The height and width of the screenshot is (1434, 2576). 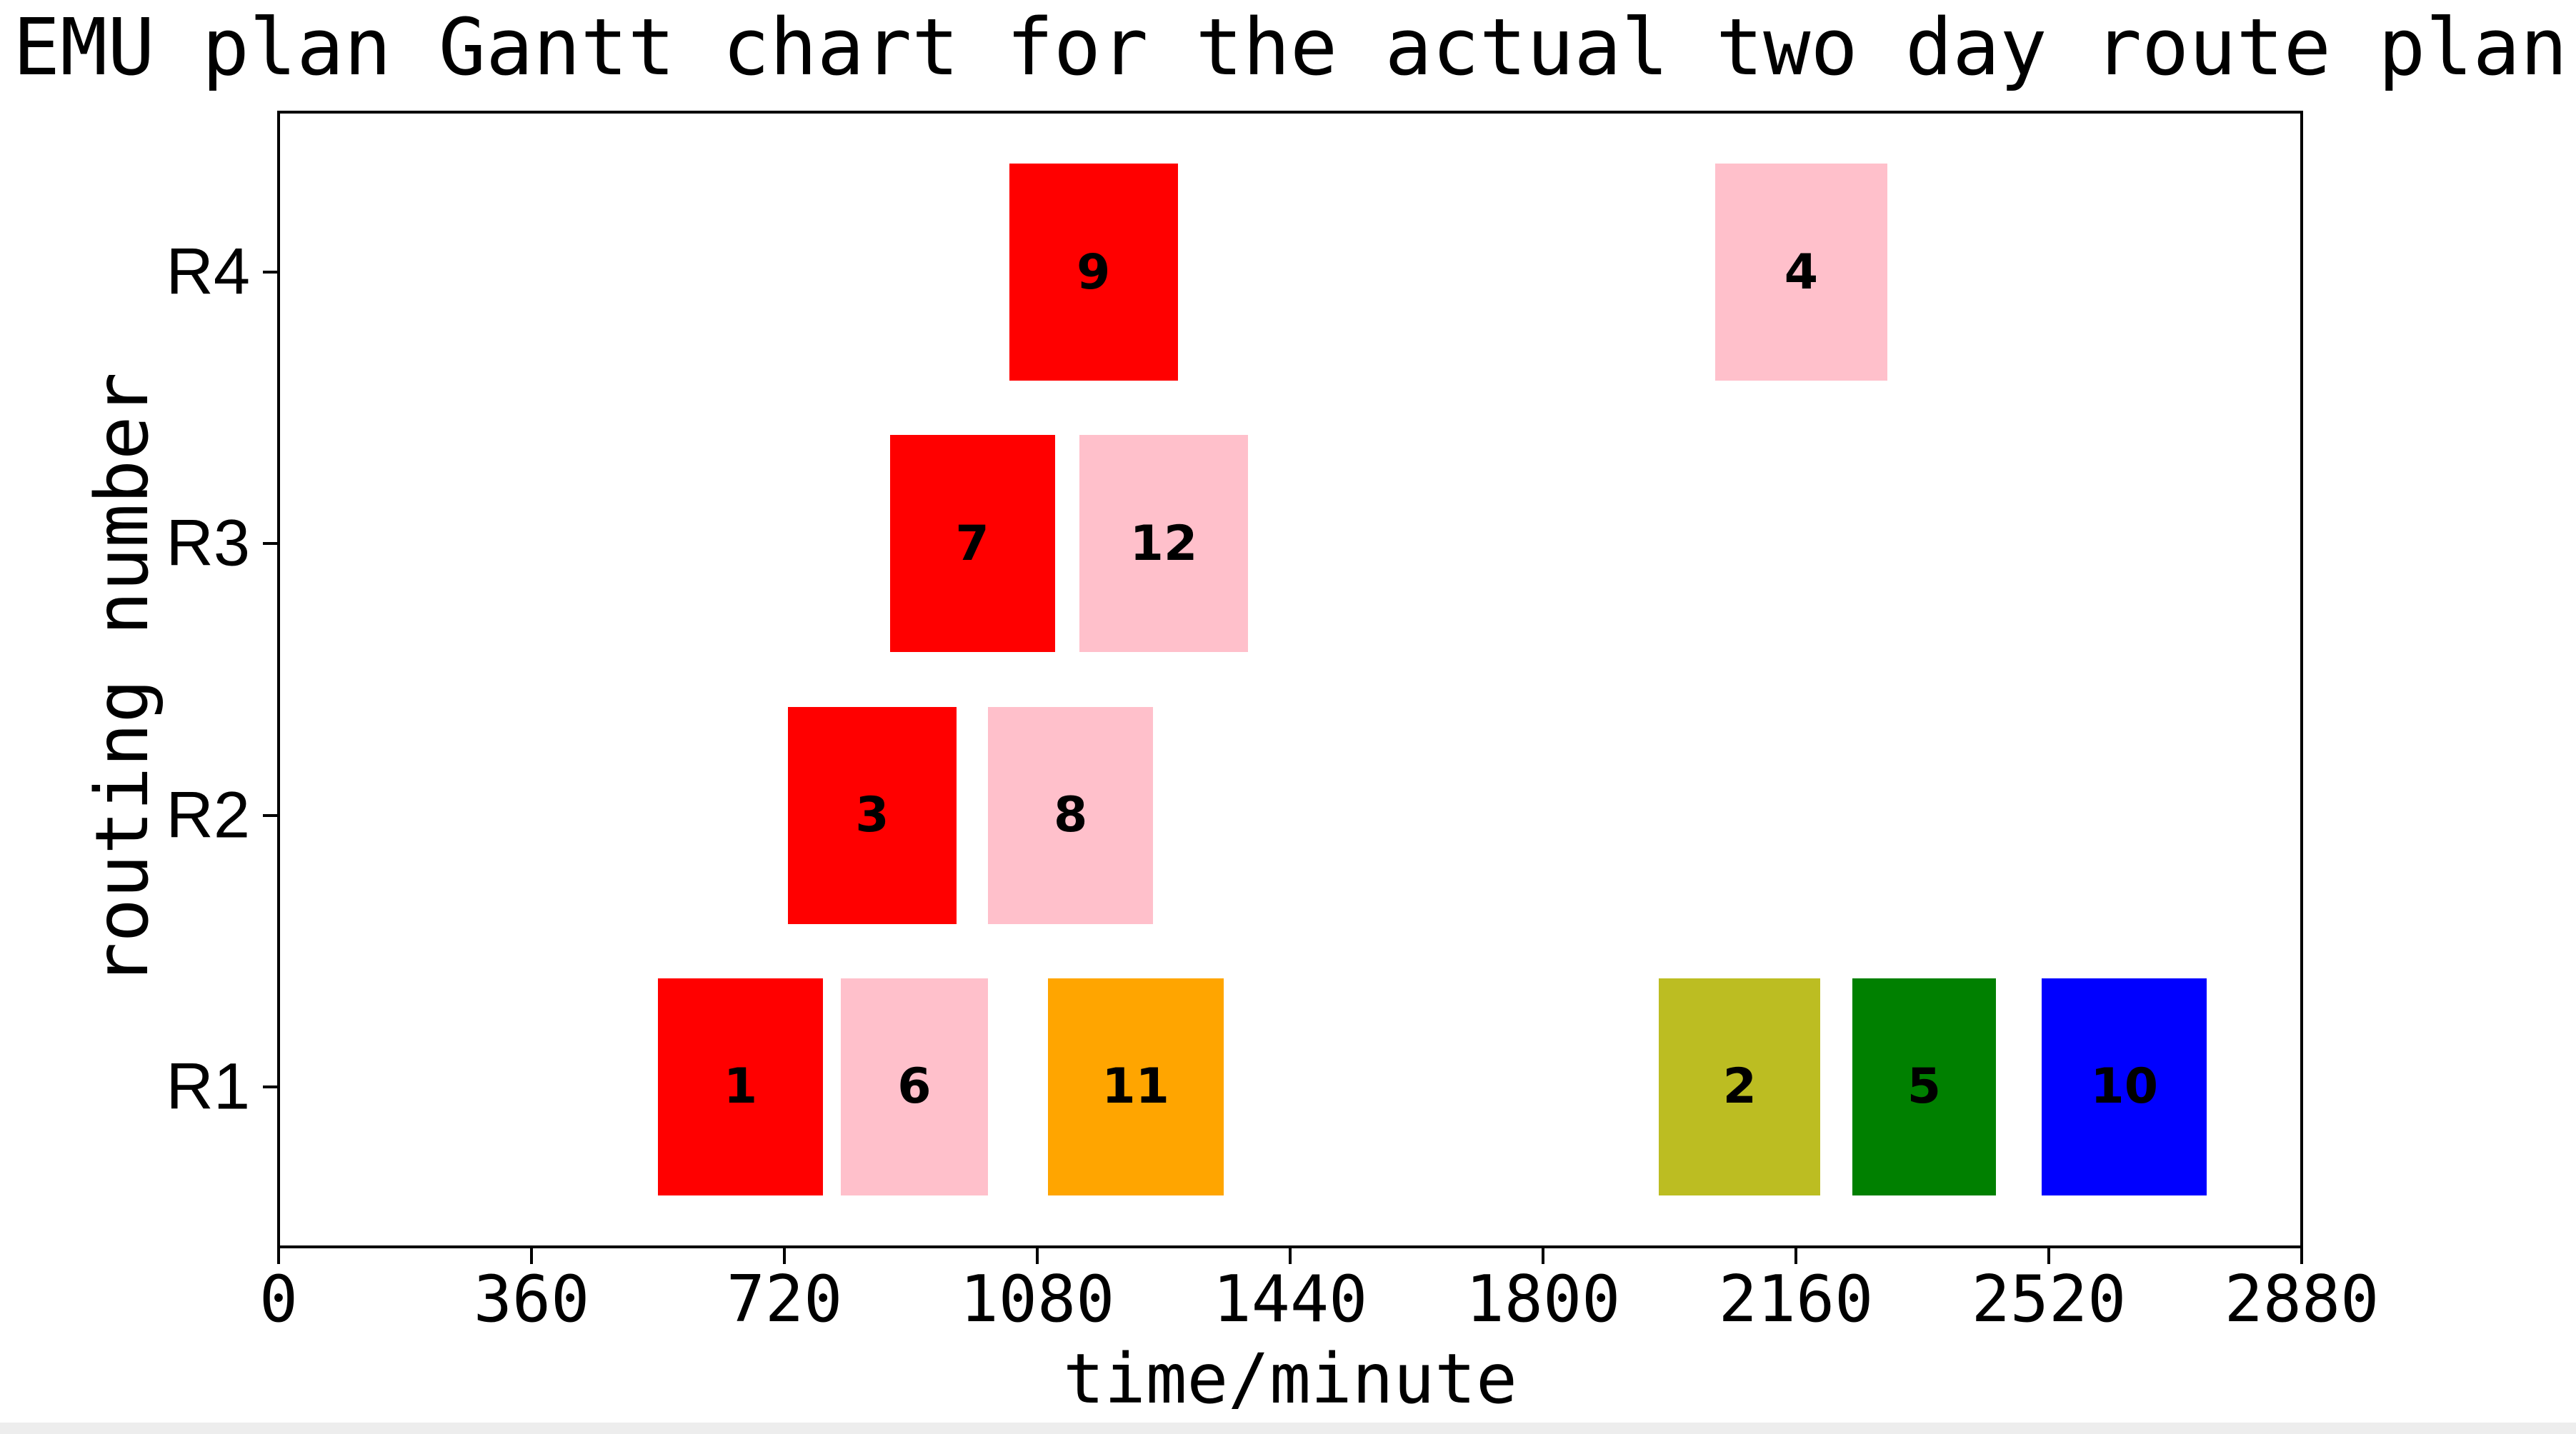 I want to click on gantt-bar-label: 3, so click(x=872, y=816).